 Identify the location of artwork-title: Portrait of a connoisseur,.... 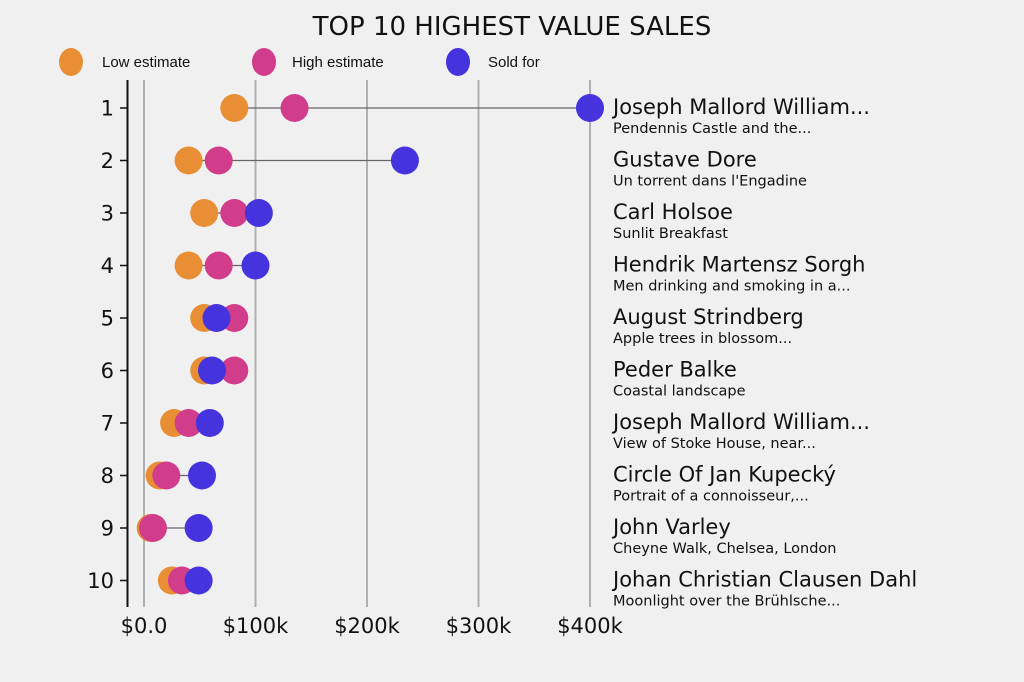
(711, 497).